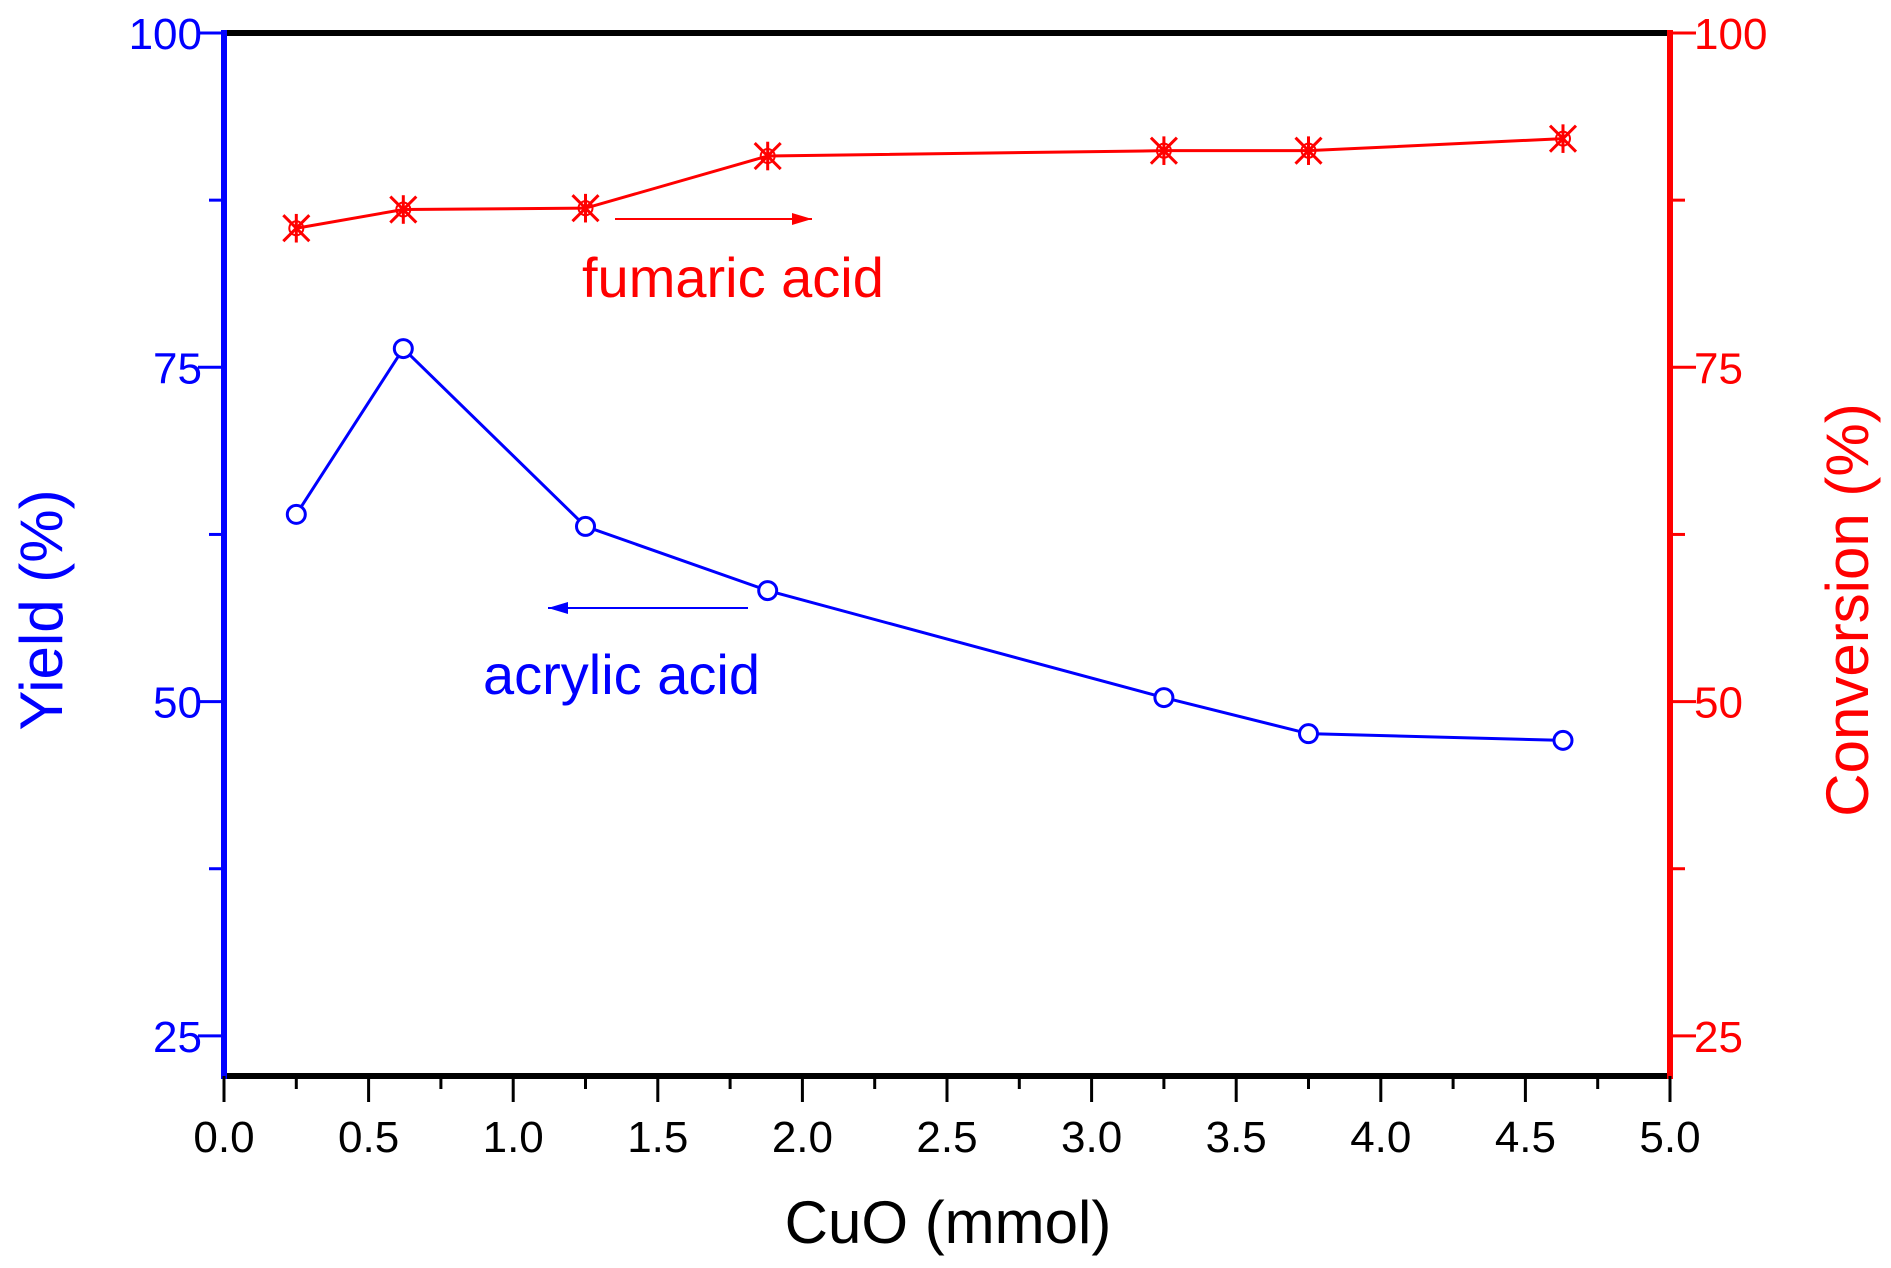 Image resolution: width=1891 pixels, height=1268 pixels. Describe the element at coordinates (683, 459) in the screenshot. I see `annotation-layer: fumaric acid acrylic acid` at that location.